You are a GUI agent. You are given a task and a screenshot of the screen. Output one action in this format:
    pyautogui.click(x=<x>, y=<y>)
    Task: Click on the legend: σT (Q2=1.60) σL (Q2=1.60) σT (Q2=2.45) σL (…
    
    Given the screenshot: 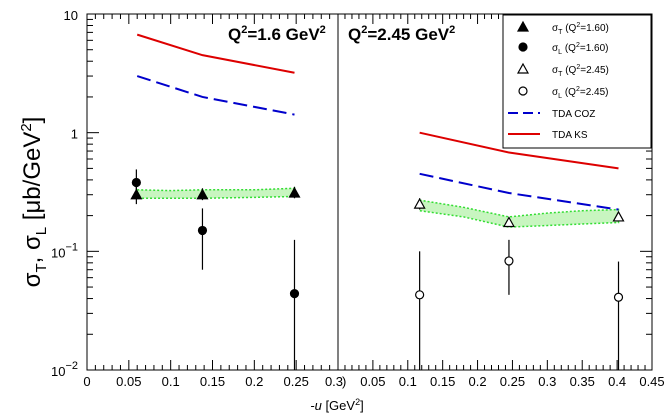 What is the action you would take?
    pyautogui.click(x=577, y=81)
    